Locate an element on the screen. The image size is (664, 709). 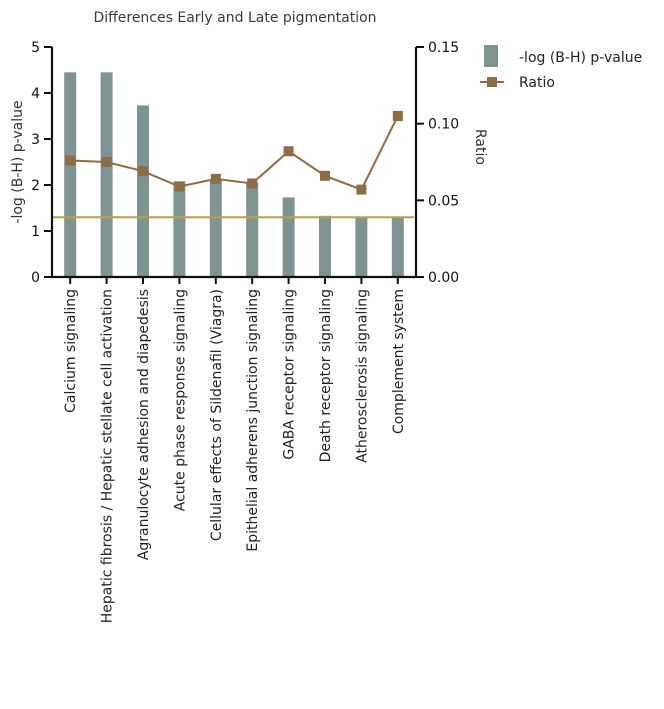
category-label: Cellular effects of Sildenafil (Viagra) is located at coordinates (217, 415).